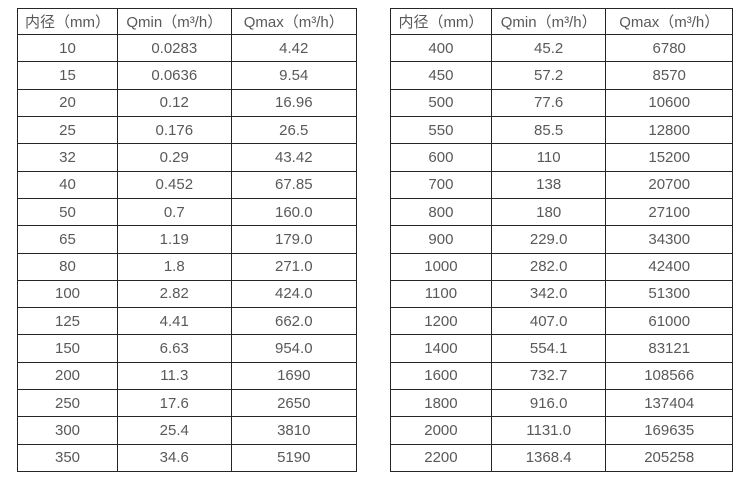  What do you see at coordinates (187, 376) in the screenshot?
I see `table-row: 200 11.3 1690` at bounding box center [187, 376].